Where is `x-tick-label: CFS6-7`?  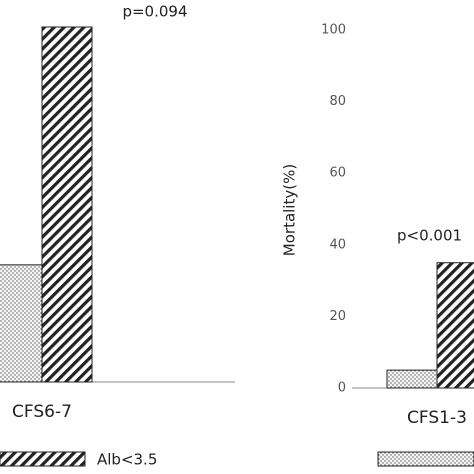 x-tick-label: CFS6-7 is located at coordinates (42, 412).